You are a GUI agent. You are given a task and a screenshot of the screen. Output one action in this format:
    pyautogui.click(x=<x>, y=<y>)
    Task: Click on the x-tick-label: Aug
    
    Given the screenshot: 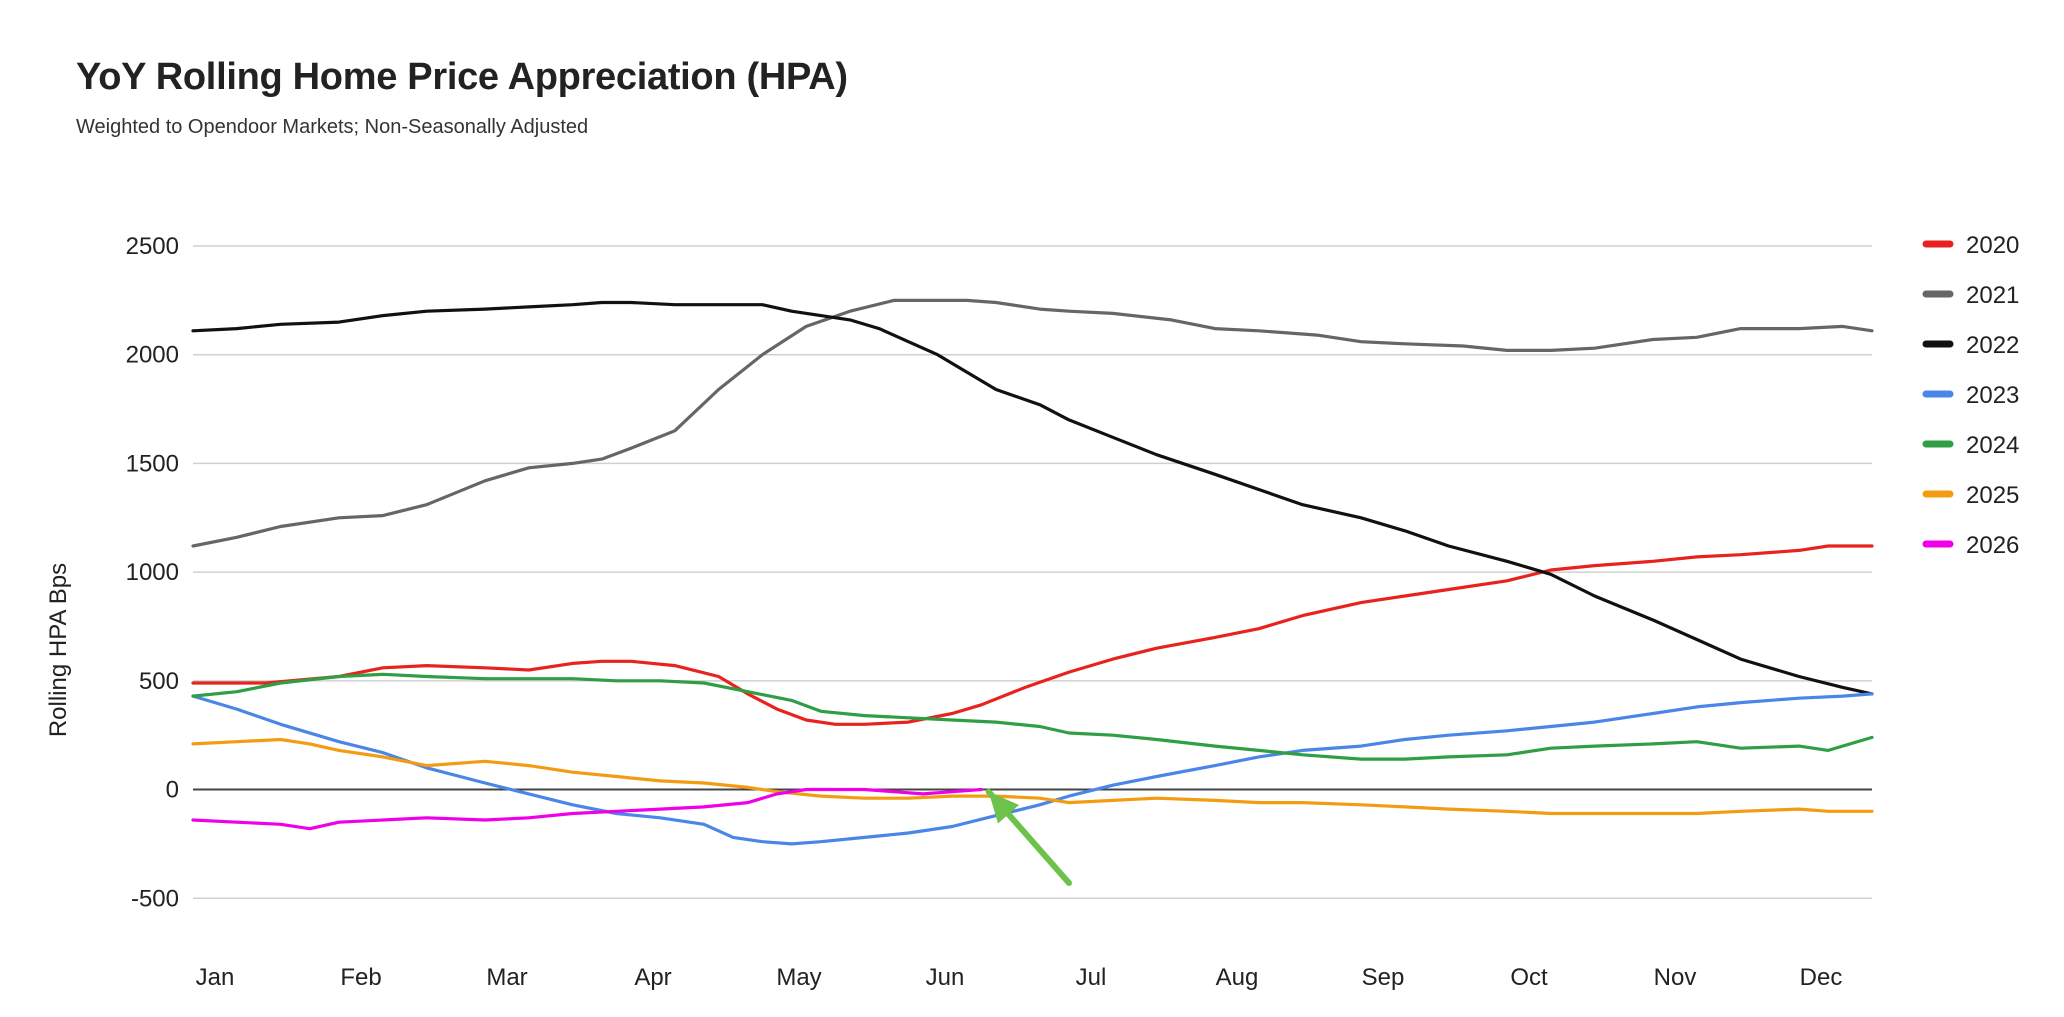 What is the action you would take?
    pyautogui.click(x=1237, y=977)
    